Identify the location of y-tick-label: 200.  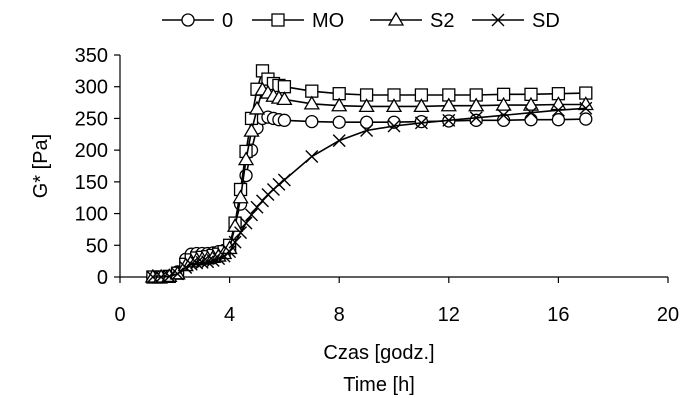
(91, 151).